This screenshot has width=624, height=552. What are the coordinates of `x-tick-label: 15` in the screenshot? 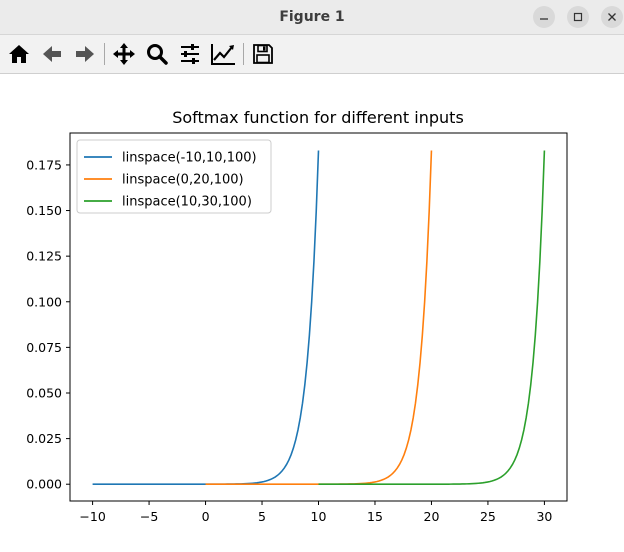 It's located at (375, 516).